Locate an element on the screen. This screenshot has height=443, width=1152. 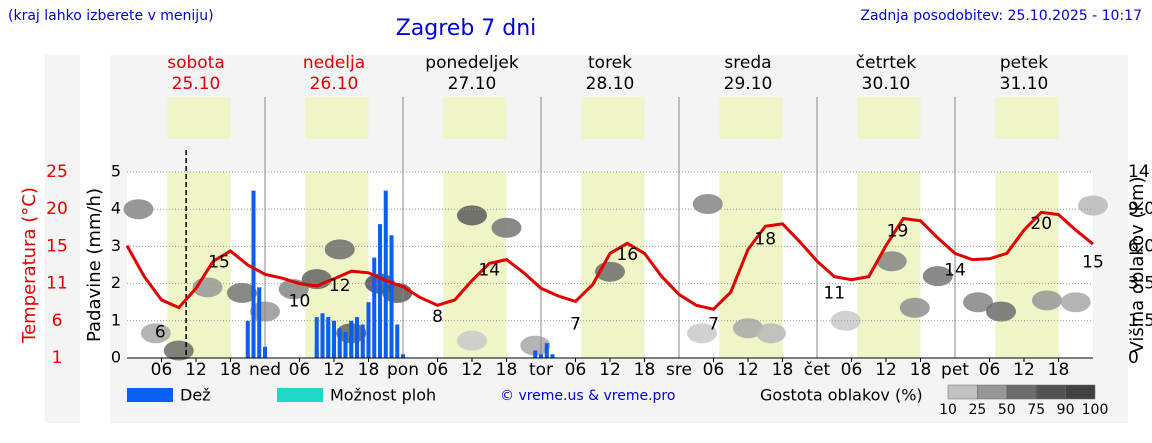
temp-tick-label: 11 is located at coordinates (57, 284).